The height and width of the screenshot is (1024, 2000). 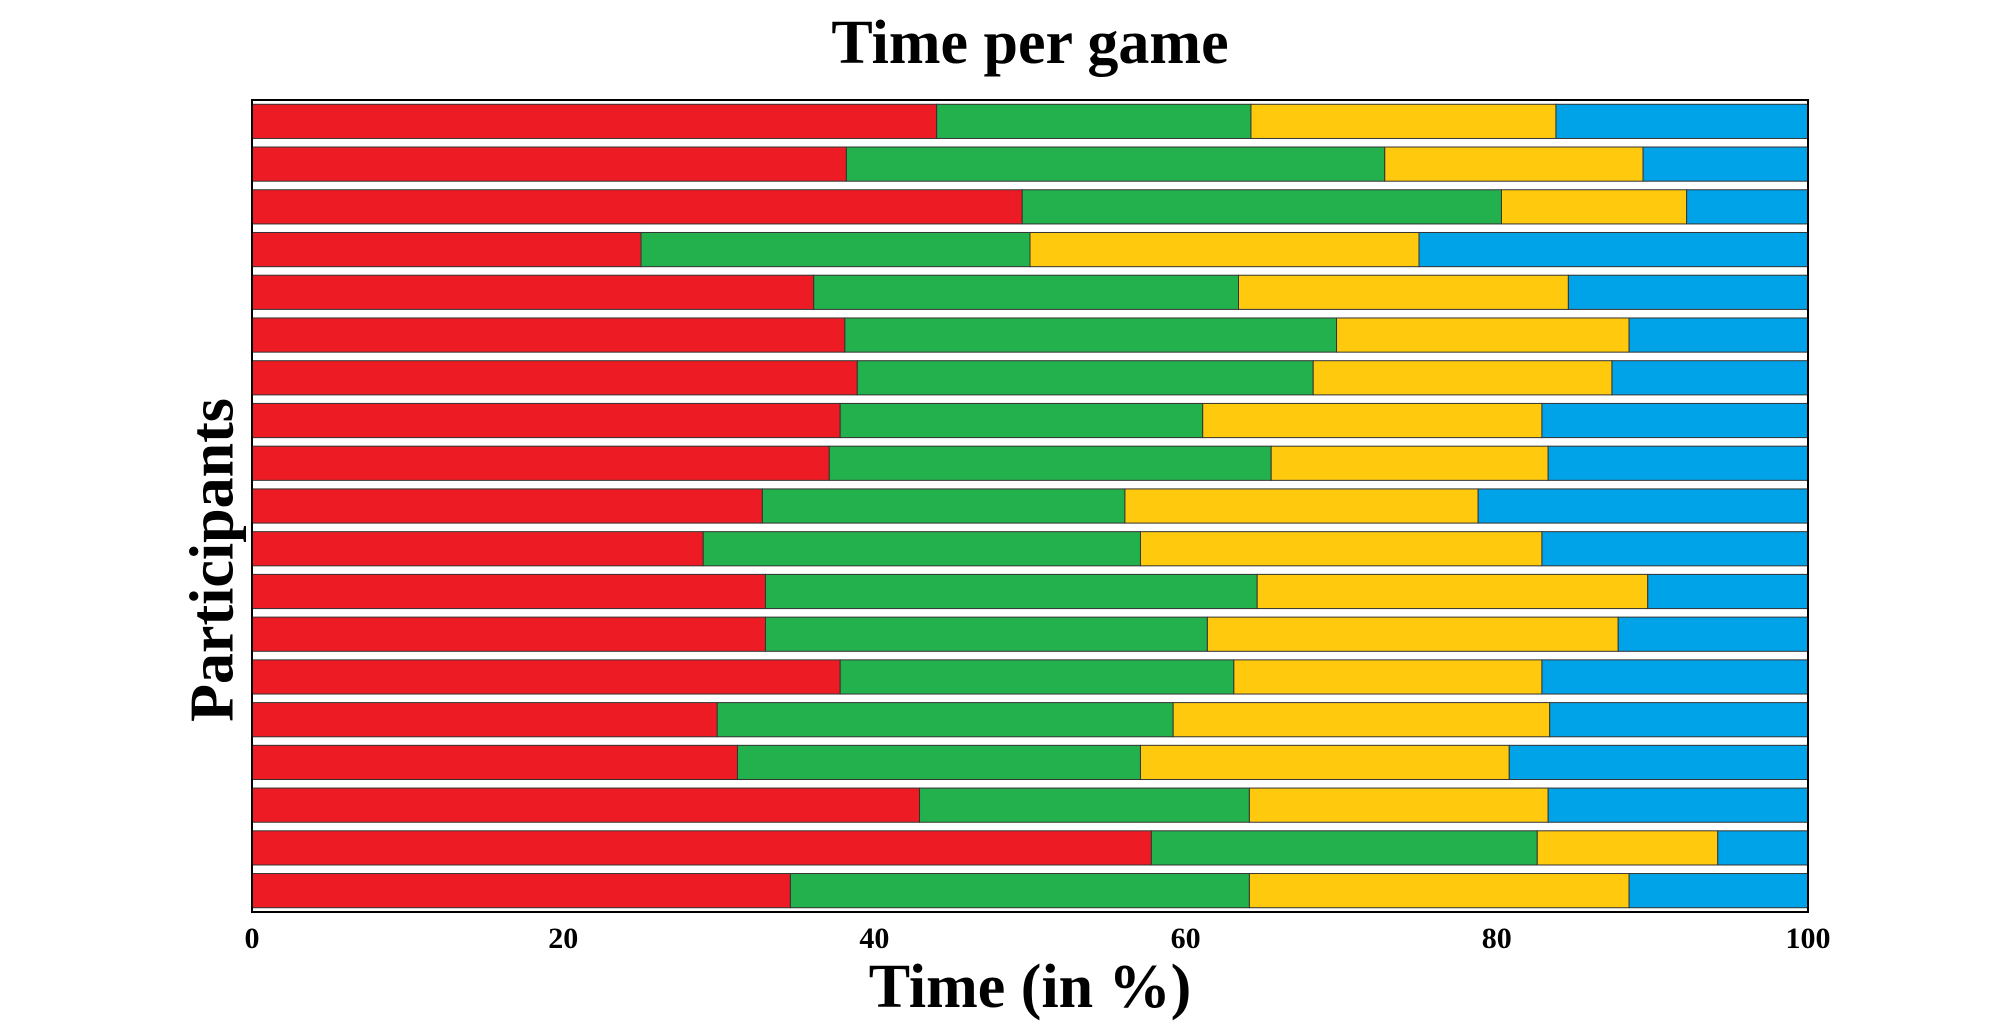 What do you see at coordinates (1808, 938) in the screenshot?
I see `x-tick-label: 100` at bounding box center [1808, 938].